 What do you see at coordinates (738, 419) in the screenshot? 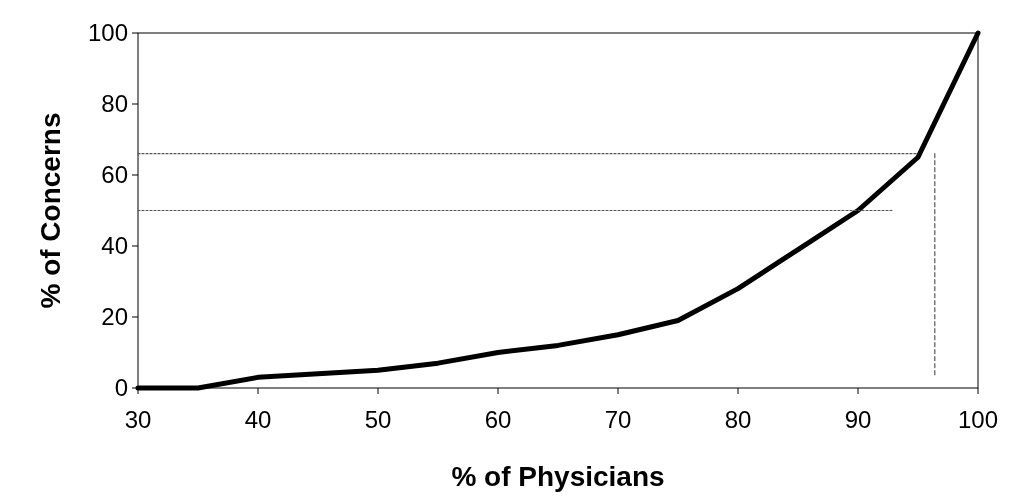
I see `x-tick-label: 80` at bounding box center [738, 419].